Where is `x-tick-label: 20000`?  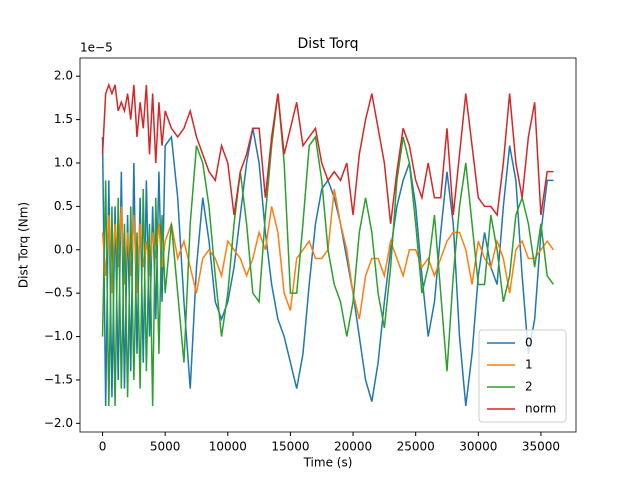
x-tick-label: 20000 is located at coordinates (353, 447).